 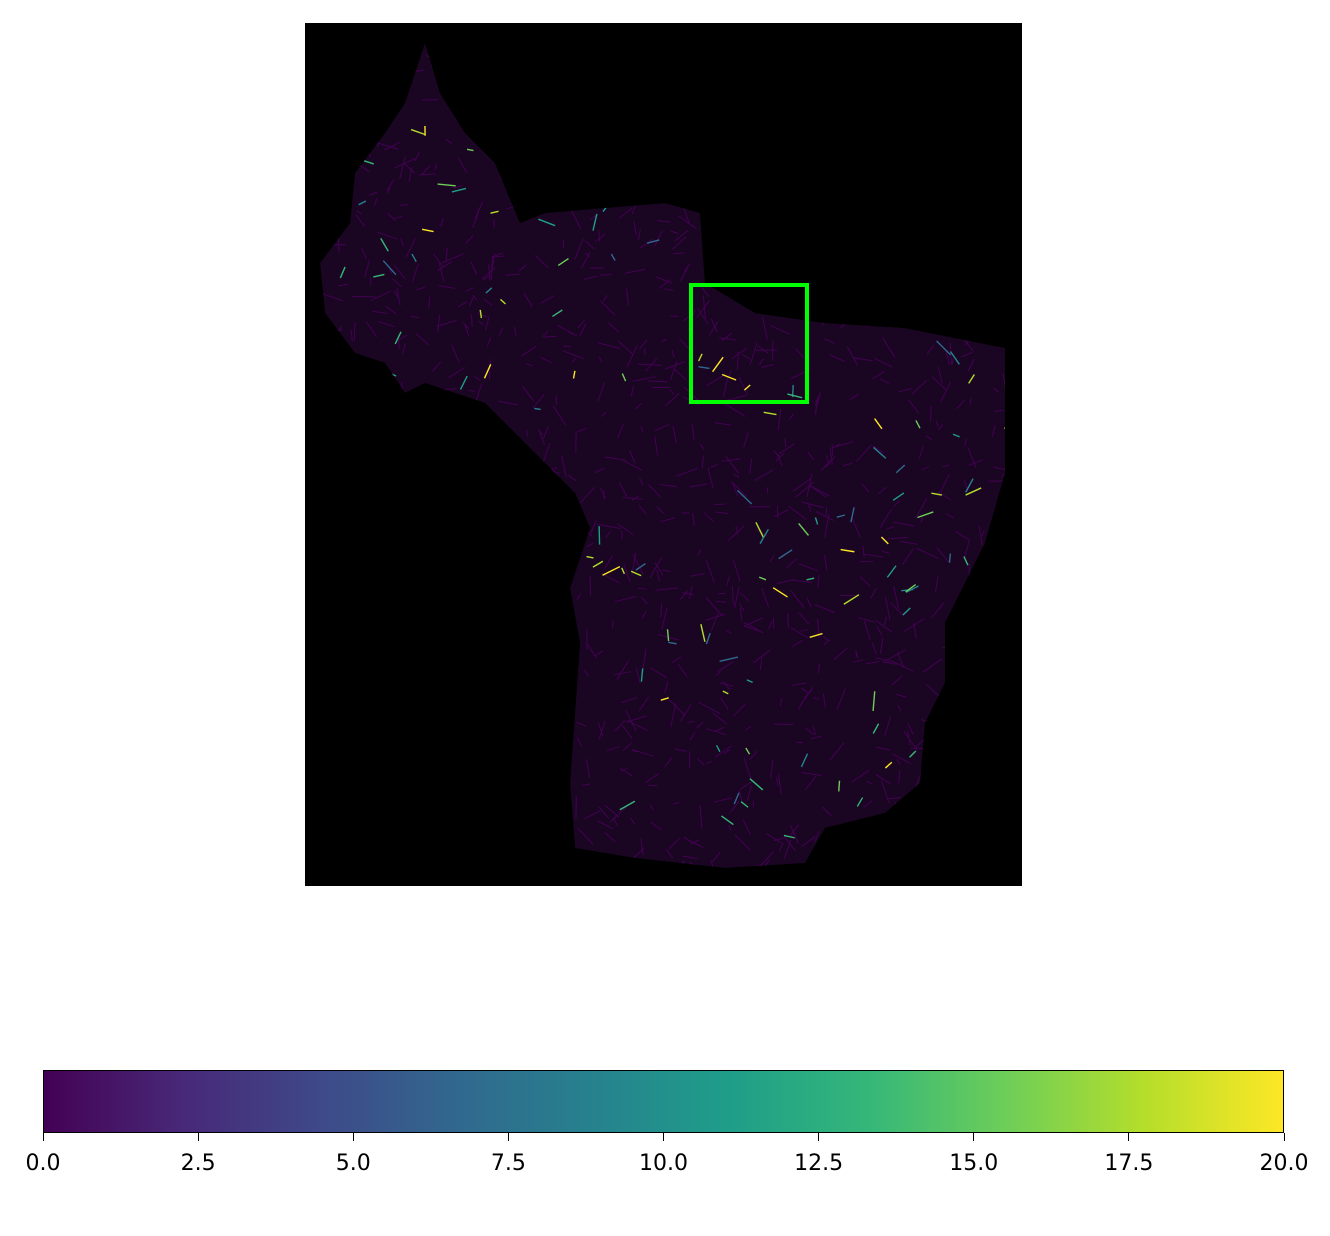 I want to click on highlight-box, so click(x=749, y=343).